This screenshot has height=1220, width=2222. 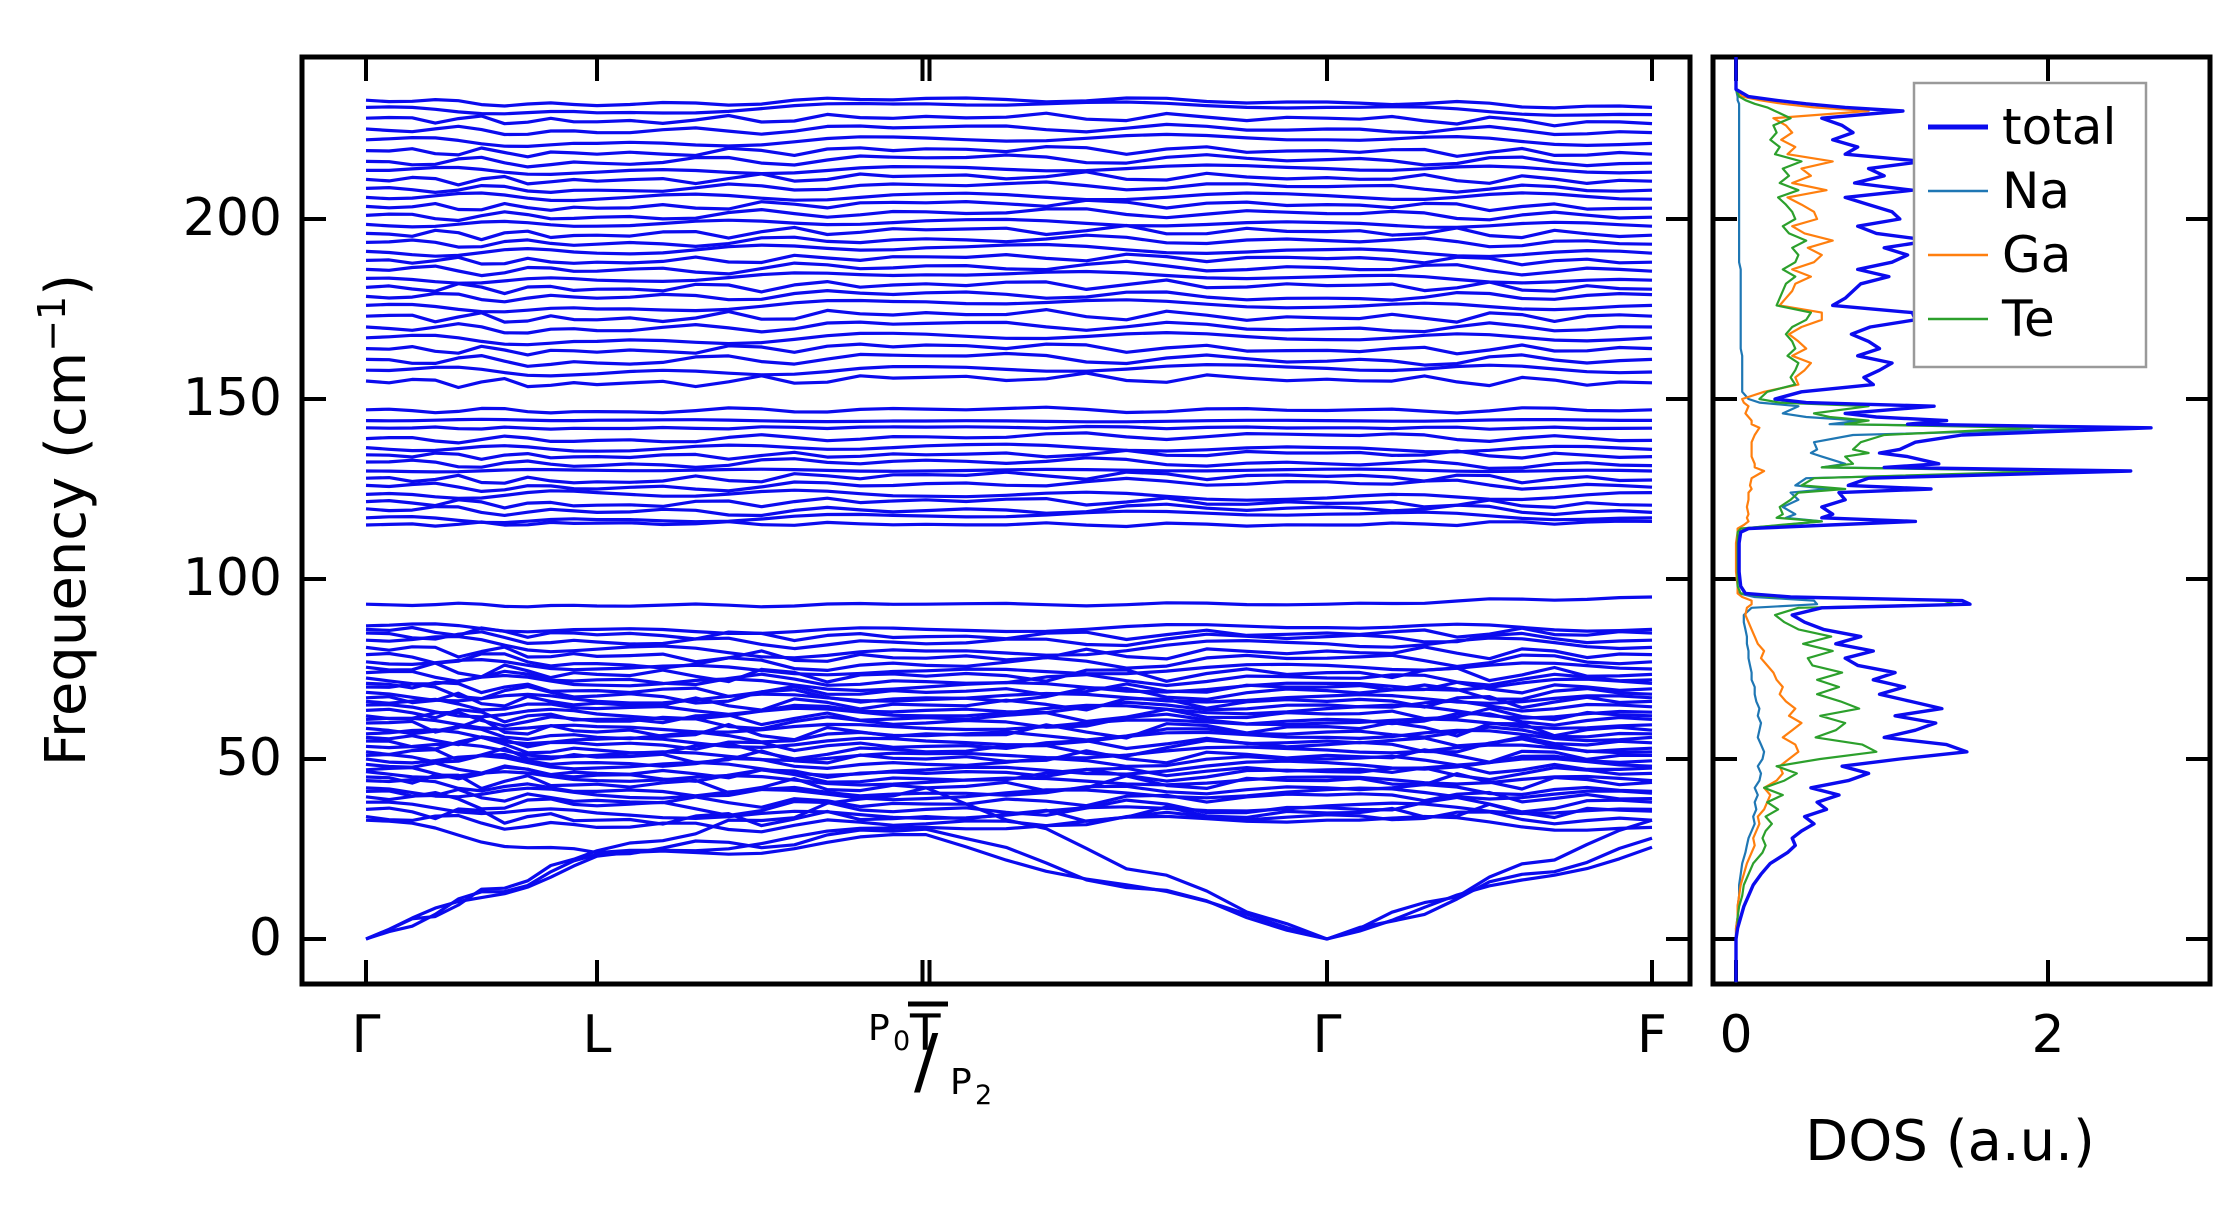 I want to click on legend: total Na Ga Te, so click(x=2030, y=225).